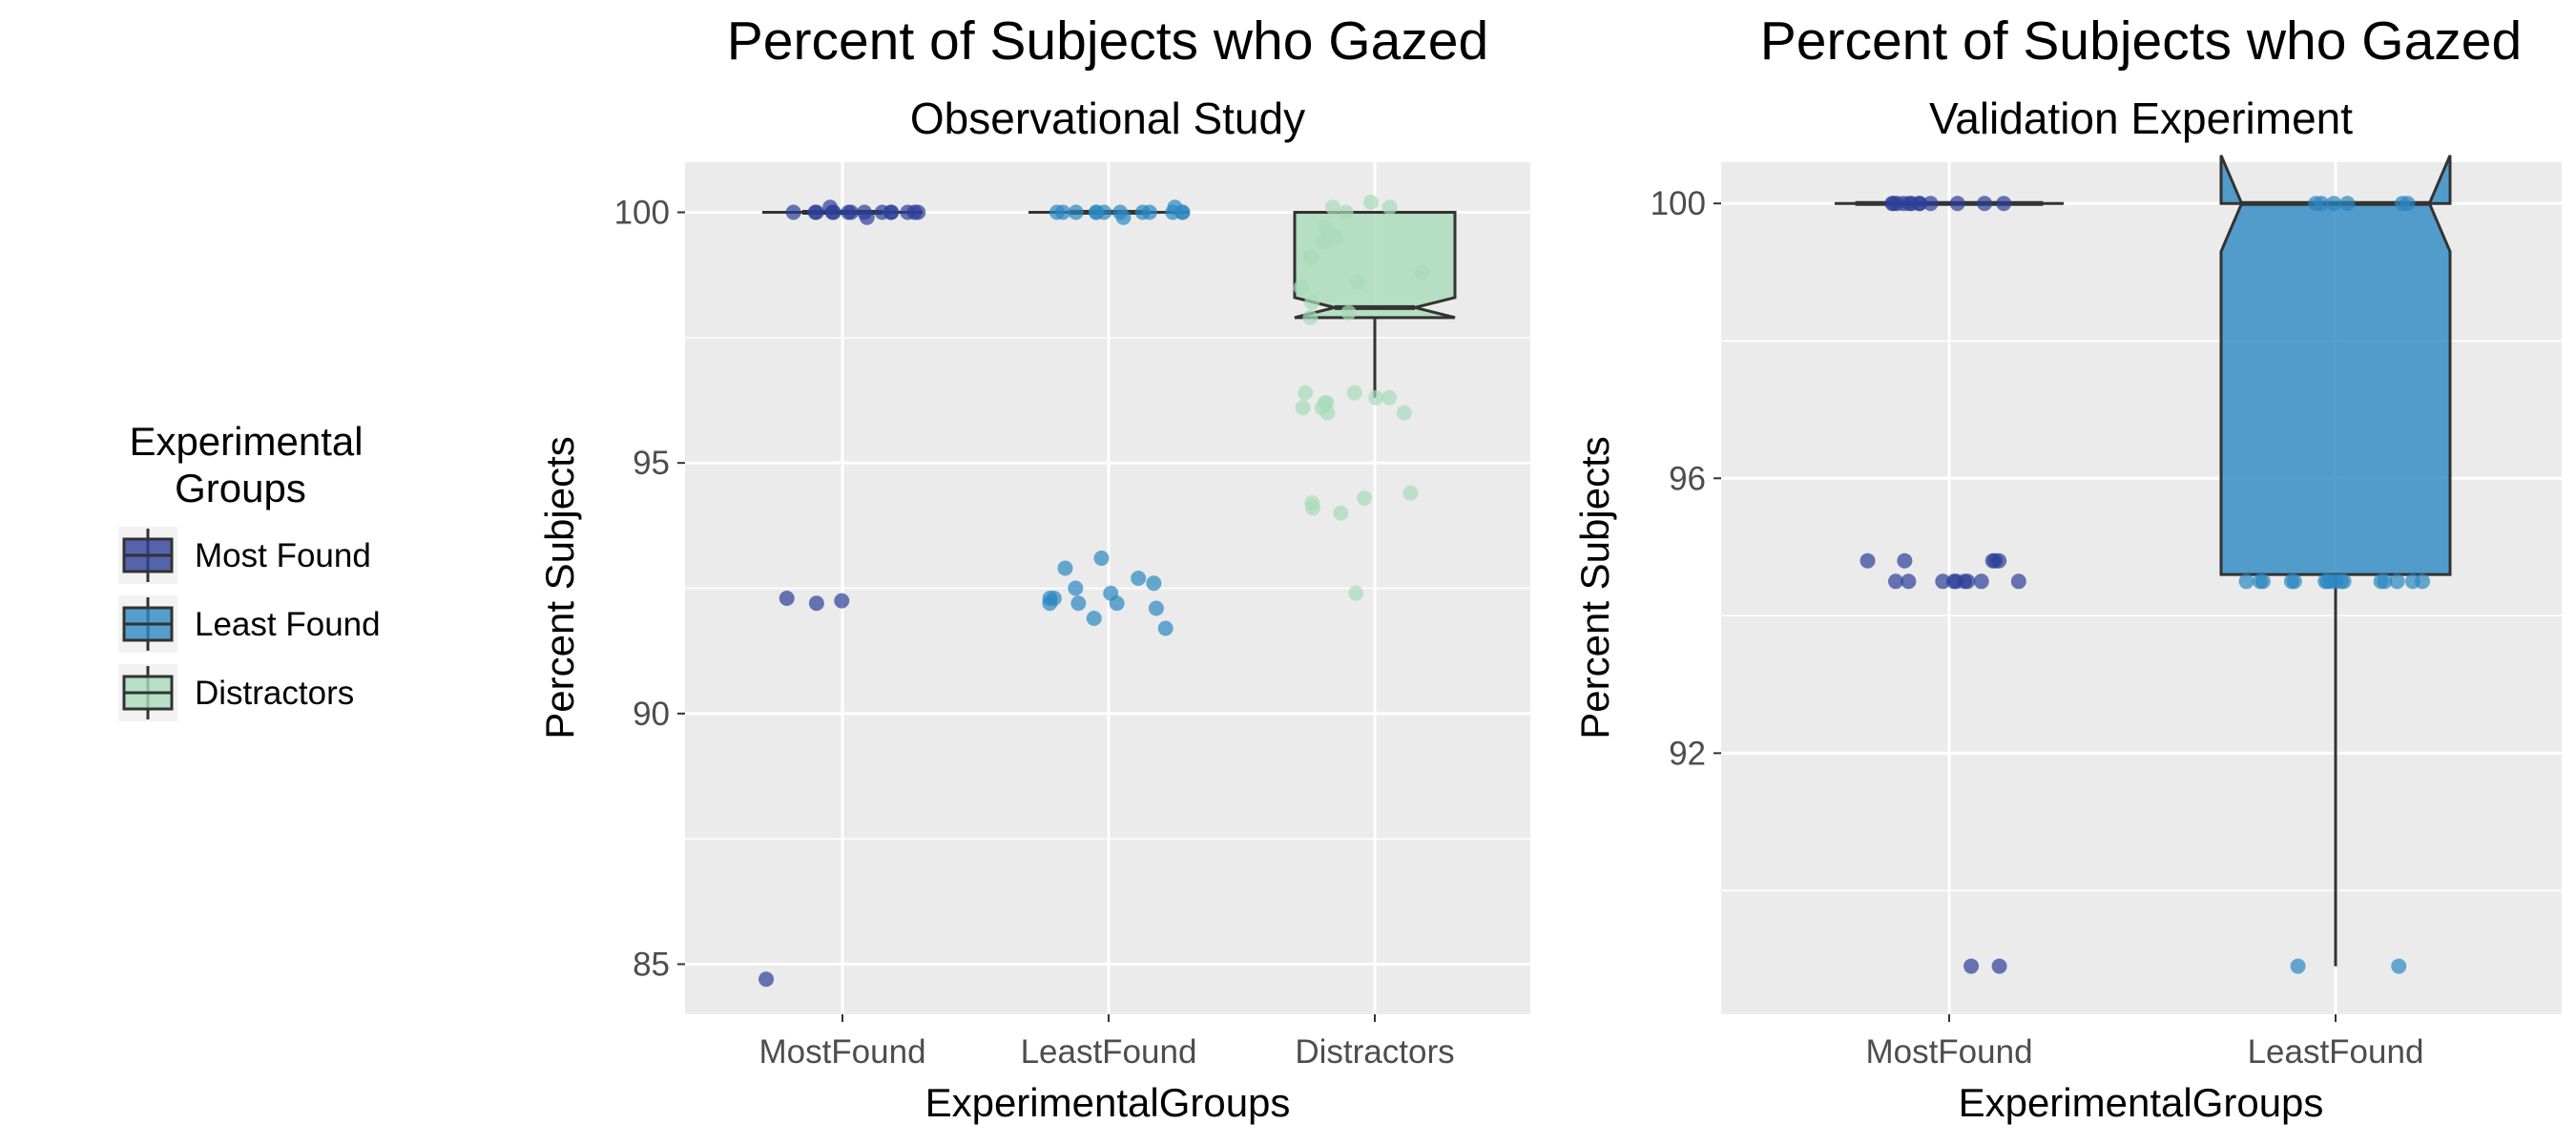 The height and width of the screenshot is (1145, 2576). What do you see at coordinates (1107, 119) in the screenshot?
I see `chart-subtitle: Observational Study` at bounding box center [1107, 119].